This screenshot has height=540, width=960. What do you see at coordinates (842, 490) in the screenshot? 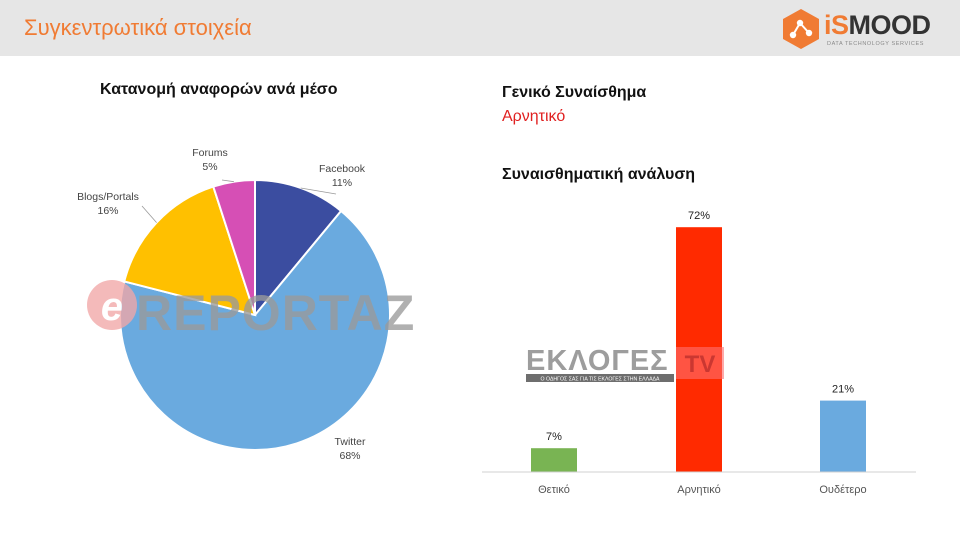
I see `bar-category-label-neutral: Ουδέτερο` at bounding box center [842, 490].